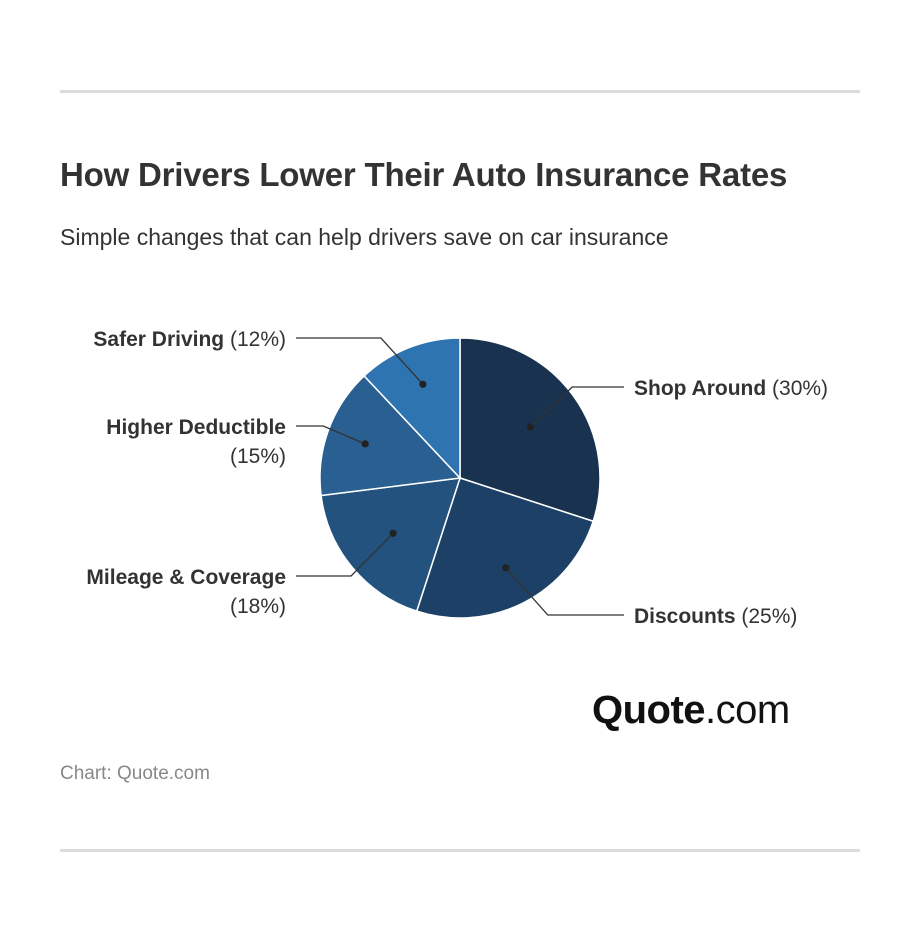 The width and height of the screenshot is (920, 932). Describe the element at coordinates (715, 616) in the screenshot. I see `slice-label-discounts: Discounts (25%)` at that location.